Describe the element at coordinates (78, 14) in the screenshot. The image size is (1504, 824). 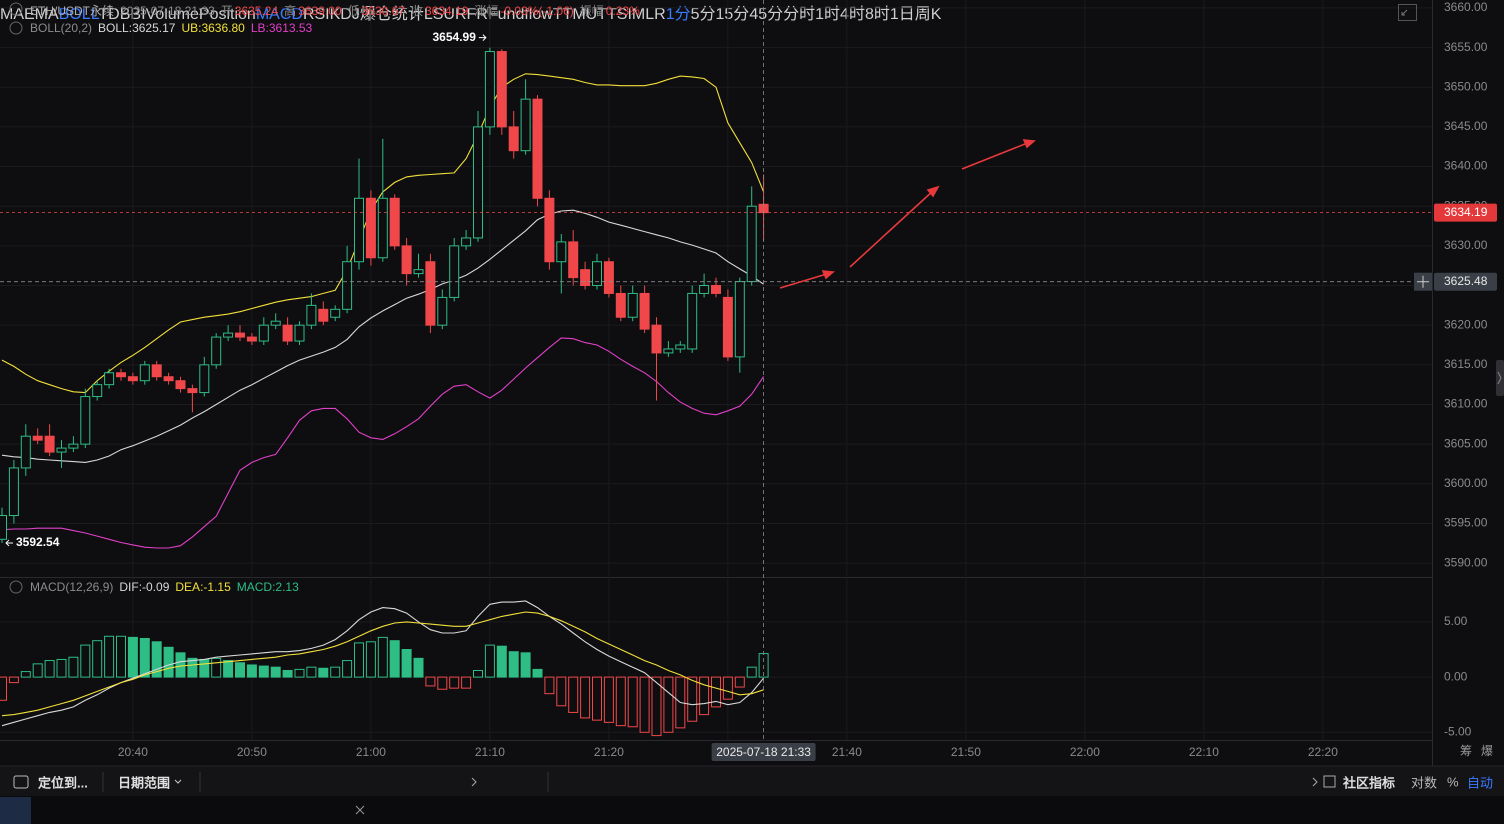
I see `main-indicator-tab: BOLL` at that location.